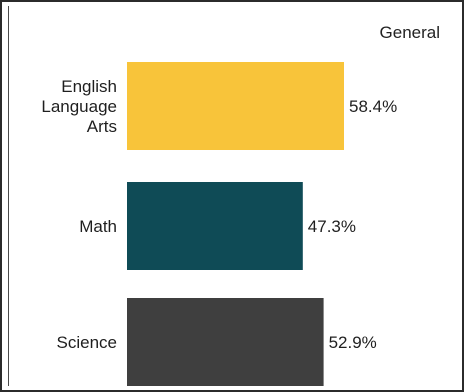 The height and width of the screenshot is (392, 464). Describe the element at coordinates (353, 342) in the screenshot. I see `value-label-2: 52.9%` at that location.